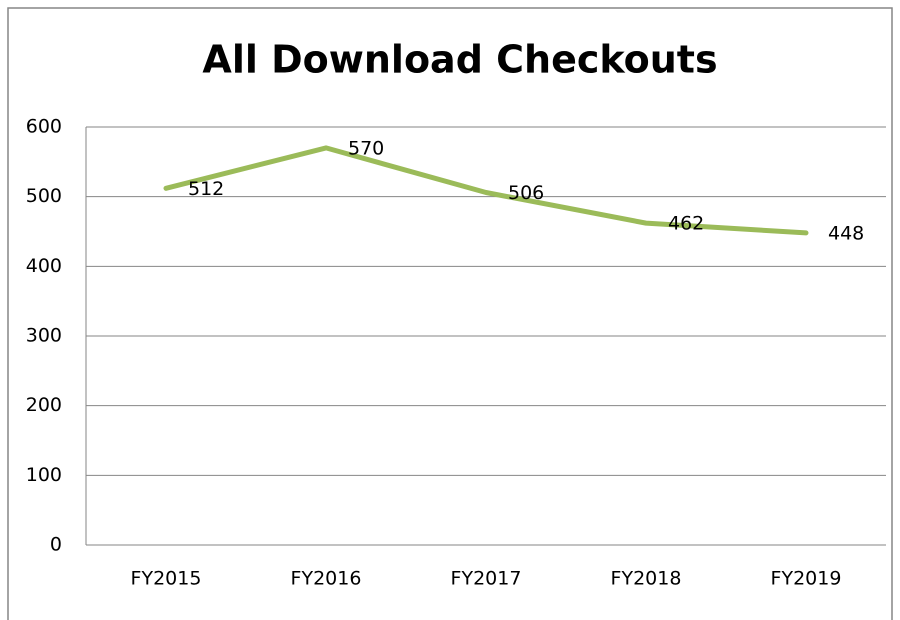  What do you see at coordinates (486, 190) in the screenshot?
I see `line` at bounding box center [486, 190].